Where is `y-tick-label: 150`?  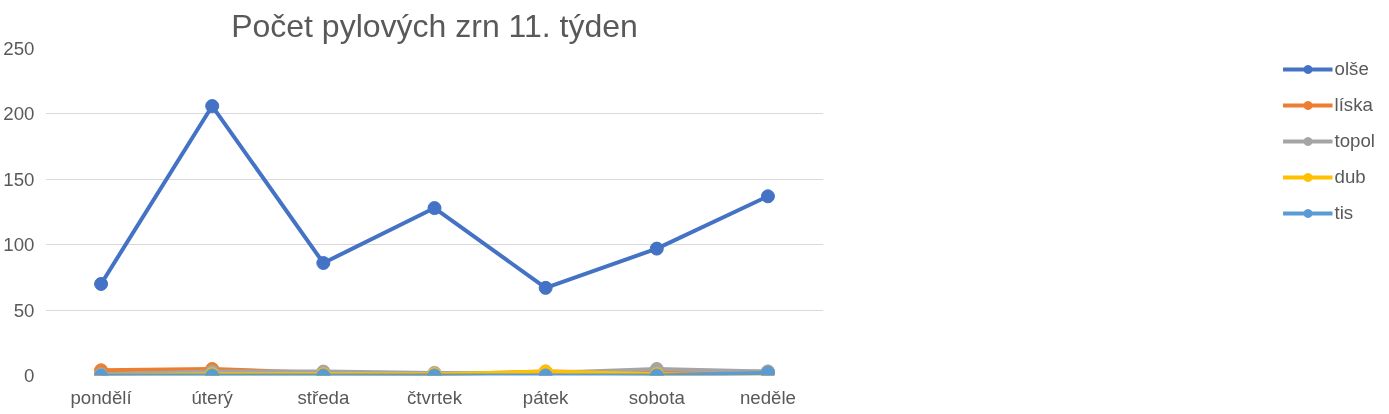 y-tick-label: 150 is located at coordinates (19, 179).